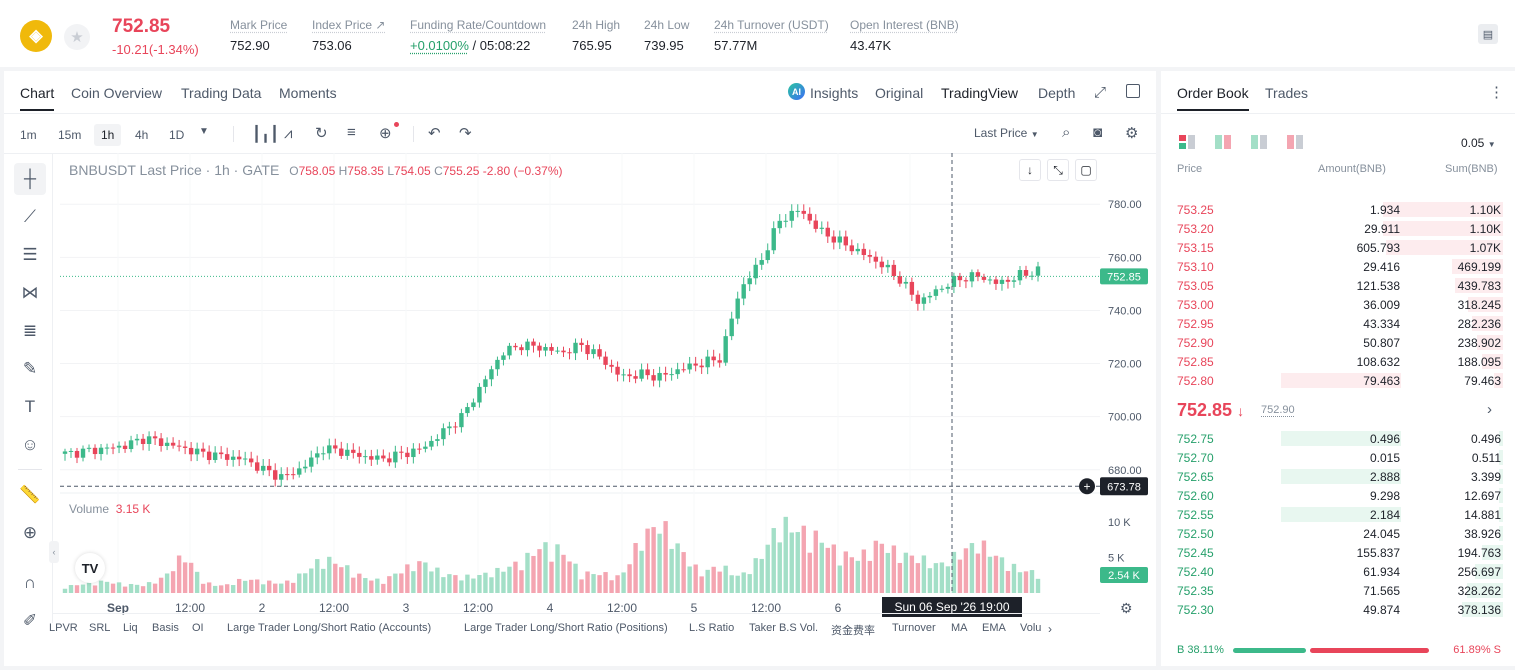  What do you see at coordinates (90, 568) in the screenshot?
I see `tradingview-logo-icon: TV` at bounding box center [90, 568].